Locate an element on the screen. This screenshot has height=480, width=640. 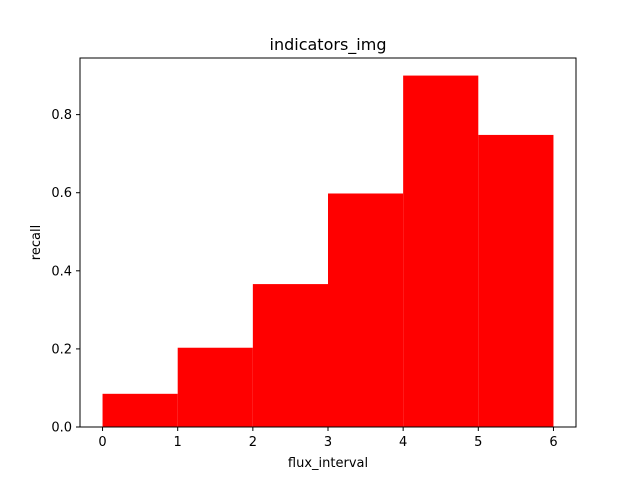
x-tick-label-0: 0 is located at coordinates (102, 442).